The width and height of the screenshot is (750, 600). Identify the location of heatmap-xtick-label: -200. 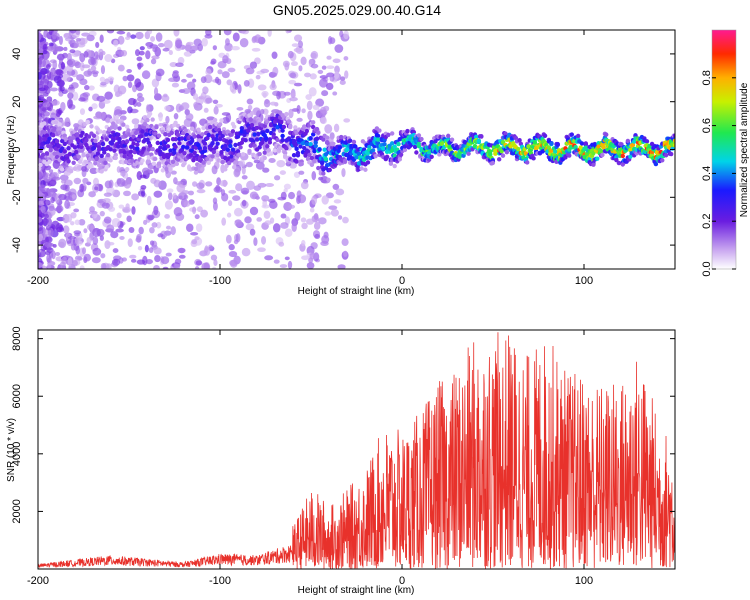
(38, 281).